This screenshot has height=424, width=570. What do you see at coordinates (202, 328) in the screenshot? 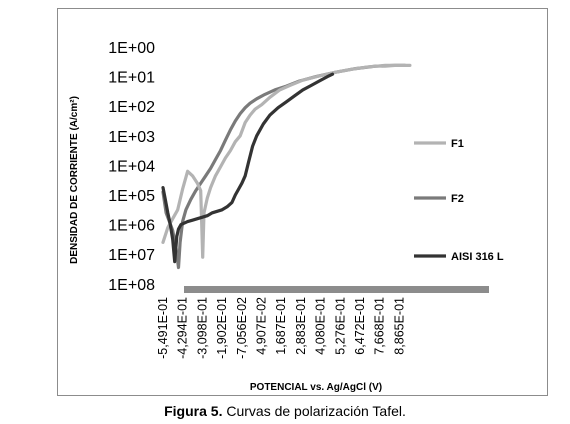
I see `x-tick-label: -3,098E-01` at bounding box center [202, 328].